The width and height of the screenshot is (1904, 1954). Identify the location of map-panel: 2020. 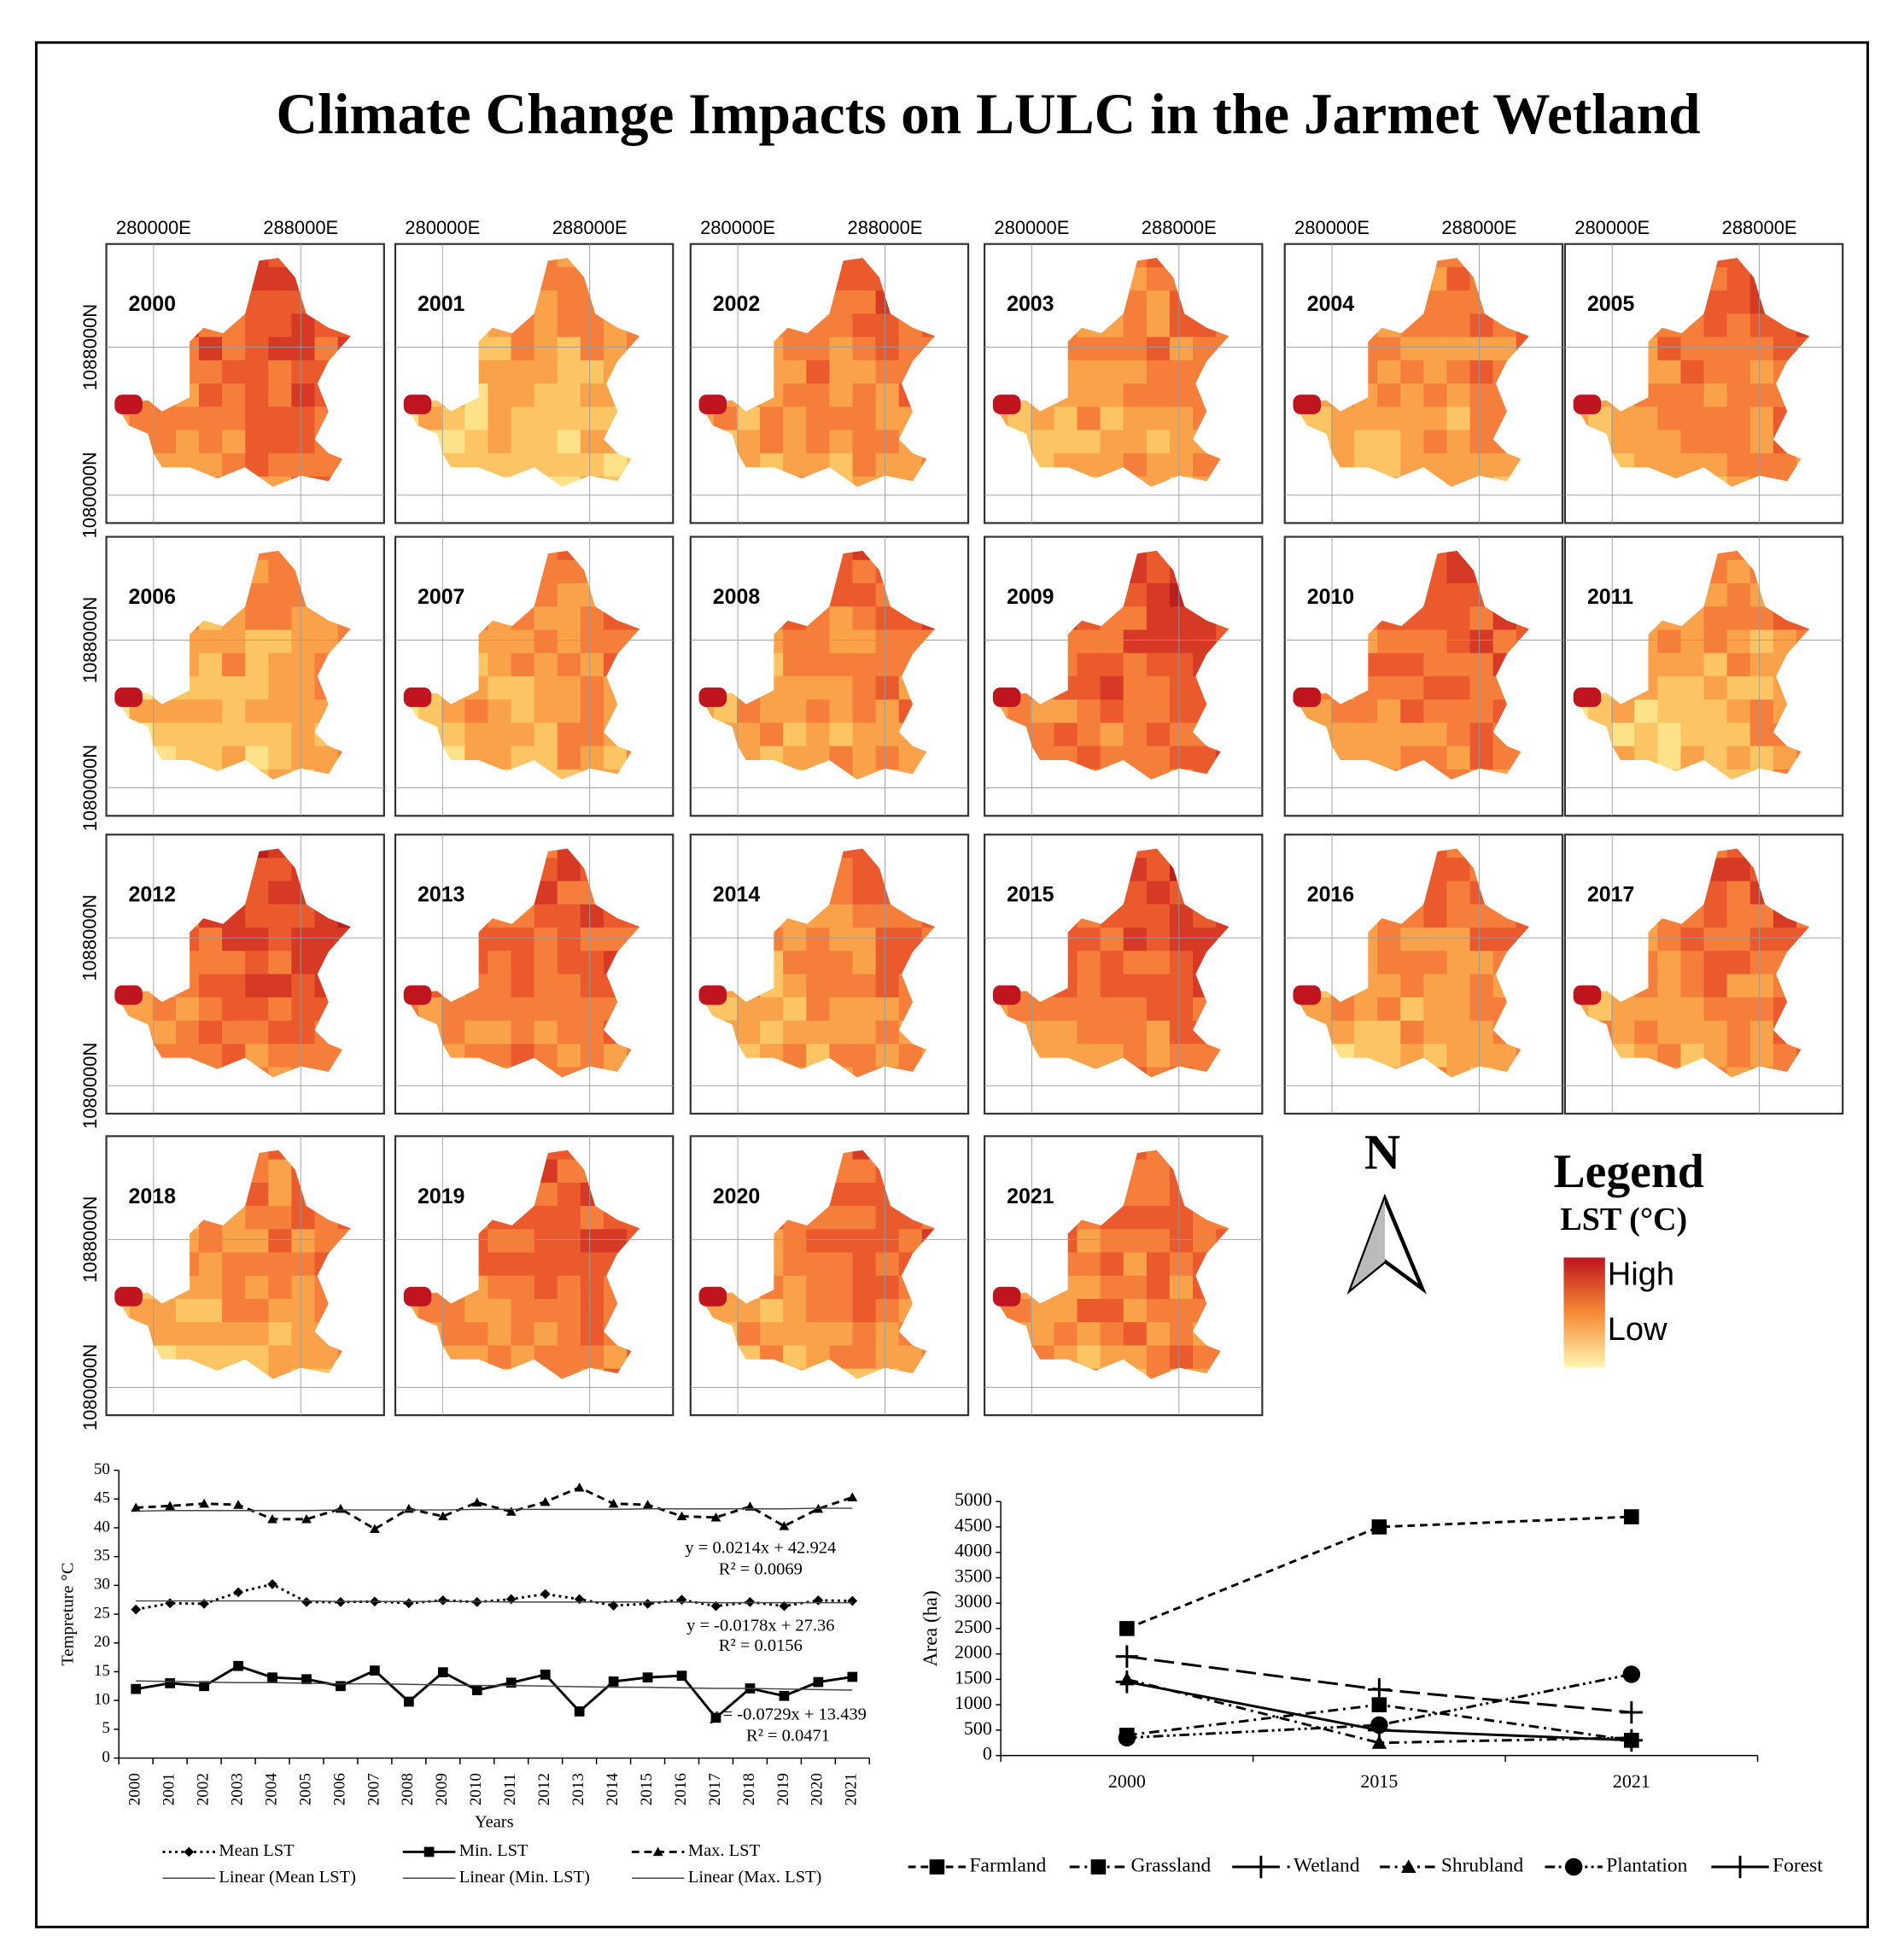
(829, 1276).